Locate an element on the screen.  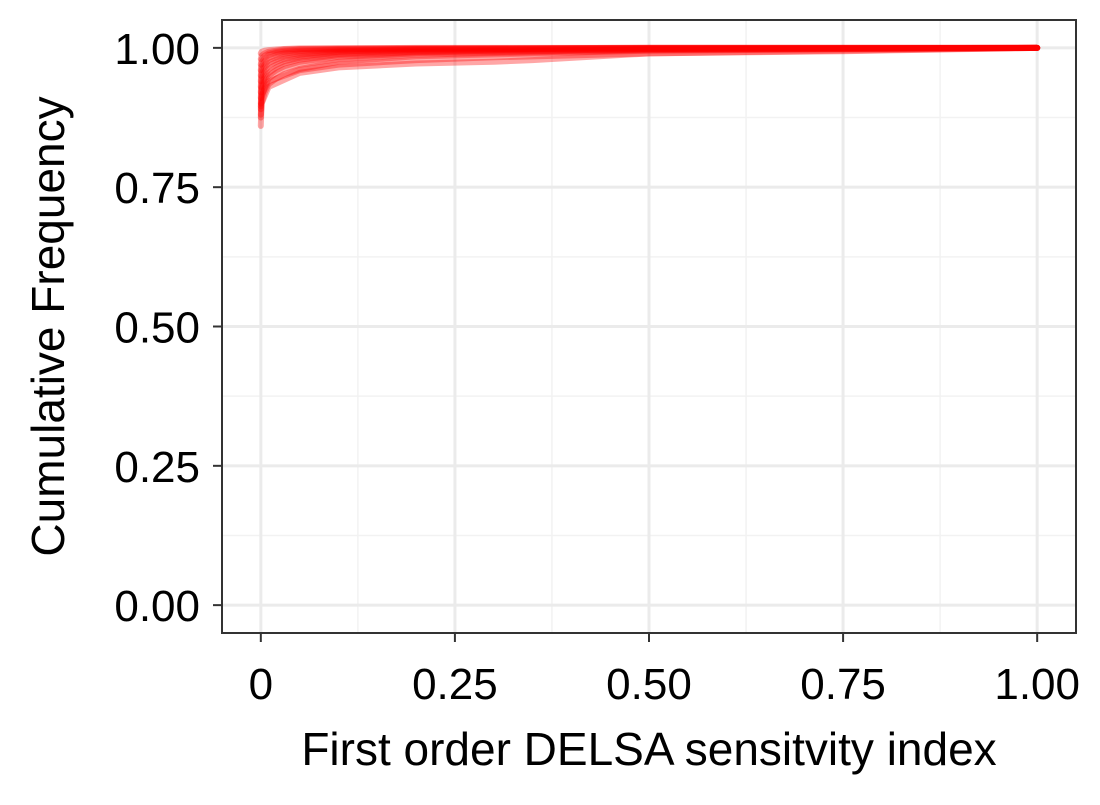
y-tick-label: 0.75 is located at coordinates (157, 188).